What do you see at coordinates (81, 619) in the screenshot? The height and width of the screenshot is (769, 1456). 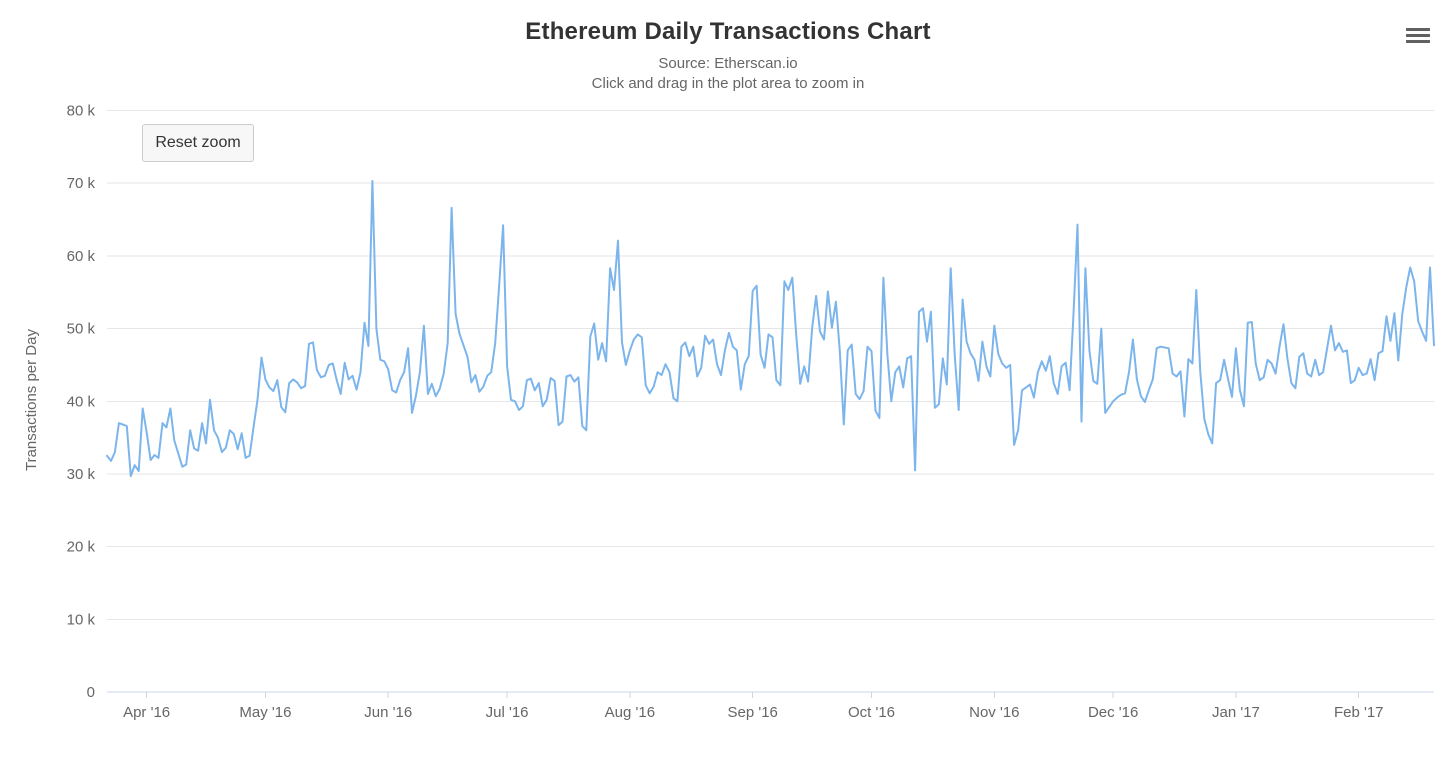 I see `y-tick-label: 10 k` at bounding box center [81, 619].